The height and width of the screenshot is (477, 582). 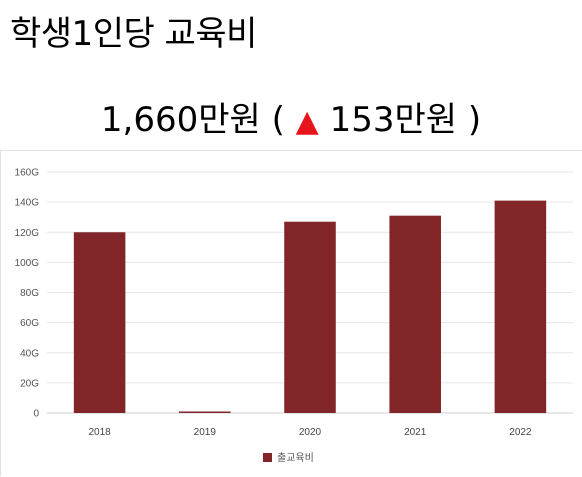 I want to click on legend-label: 출교육비, so click(x=295, y=458).